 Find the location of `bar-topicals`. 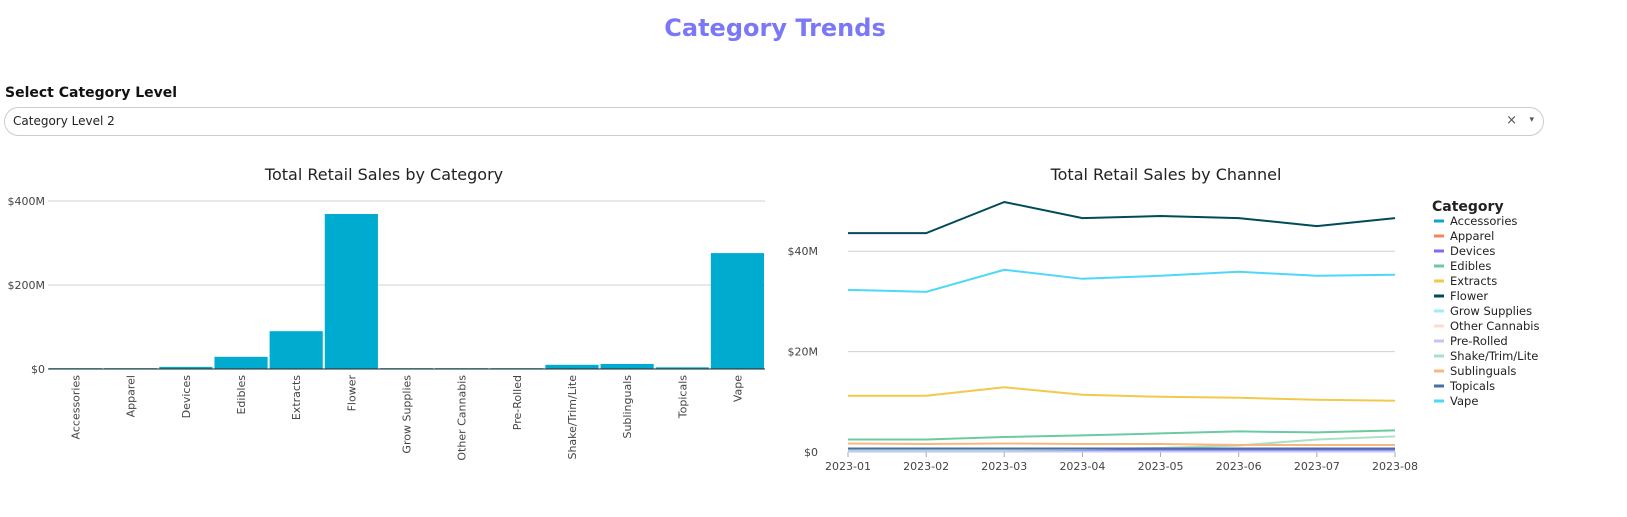

bar-topicals is located at coordinates (682, 368).